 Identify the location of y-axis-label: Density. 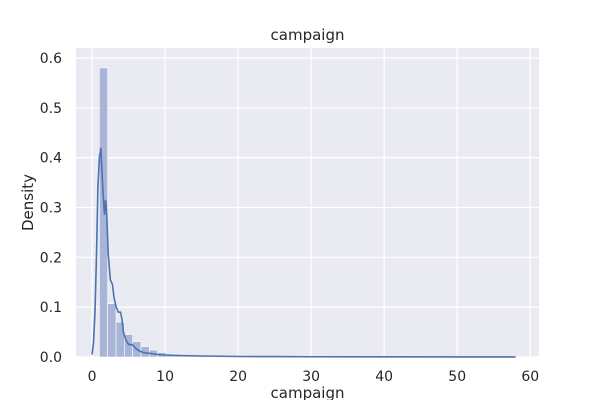
(28, 202).